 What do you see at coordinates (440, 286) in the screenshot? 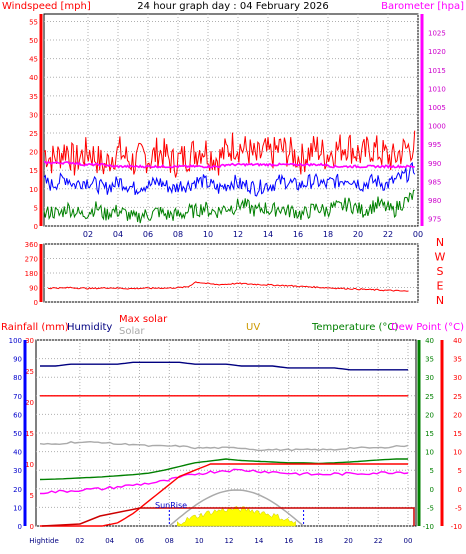
I see `chart2-compass-label: E` at bounding box center [440, 286].